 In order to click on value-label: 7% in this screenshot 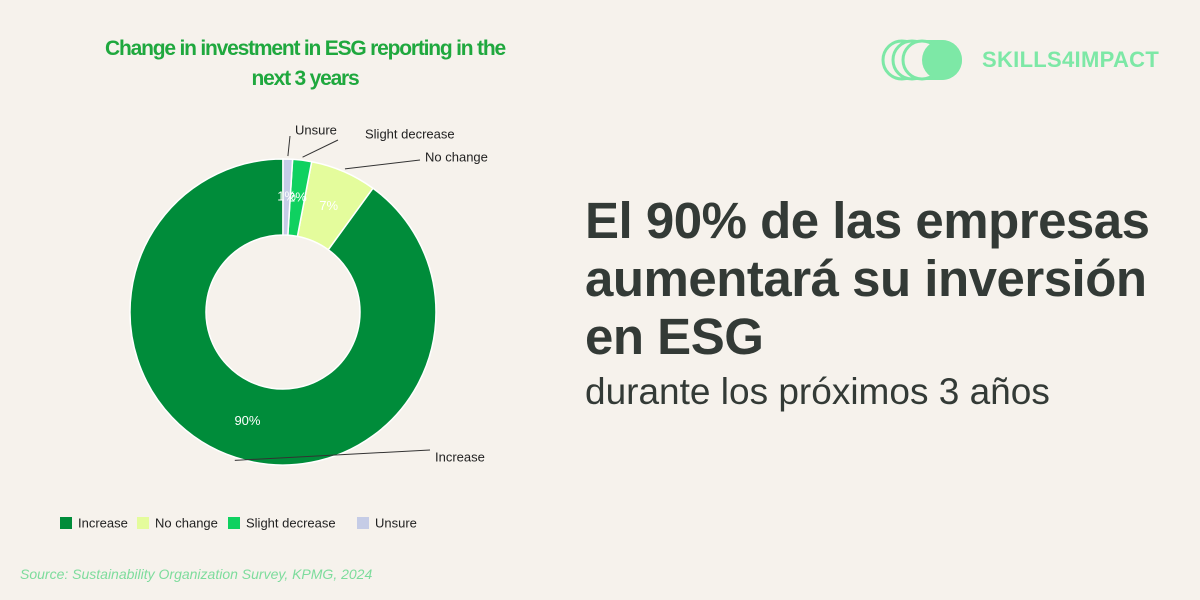, I will do `click(328, 205)`.